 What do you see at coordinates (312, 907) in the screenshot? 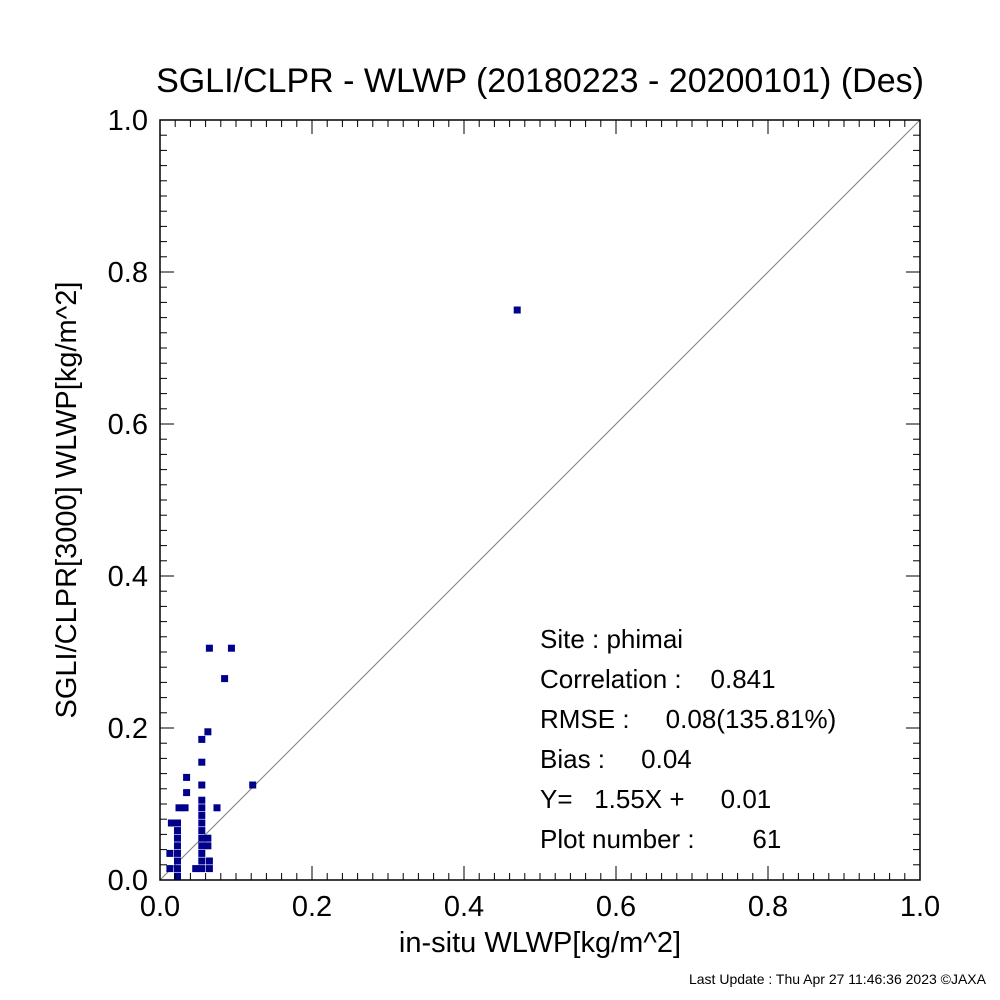
I see `x-tick-label: 0.2` at bounding box center [312, 907].